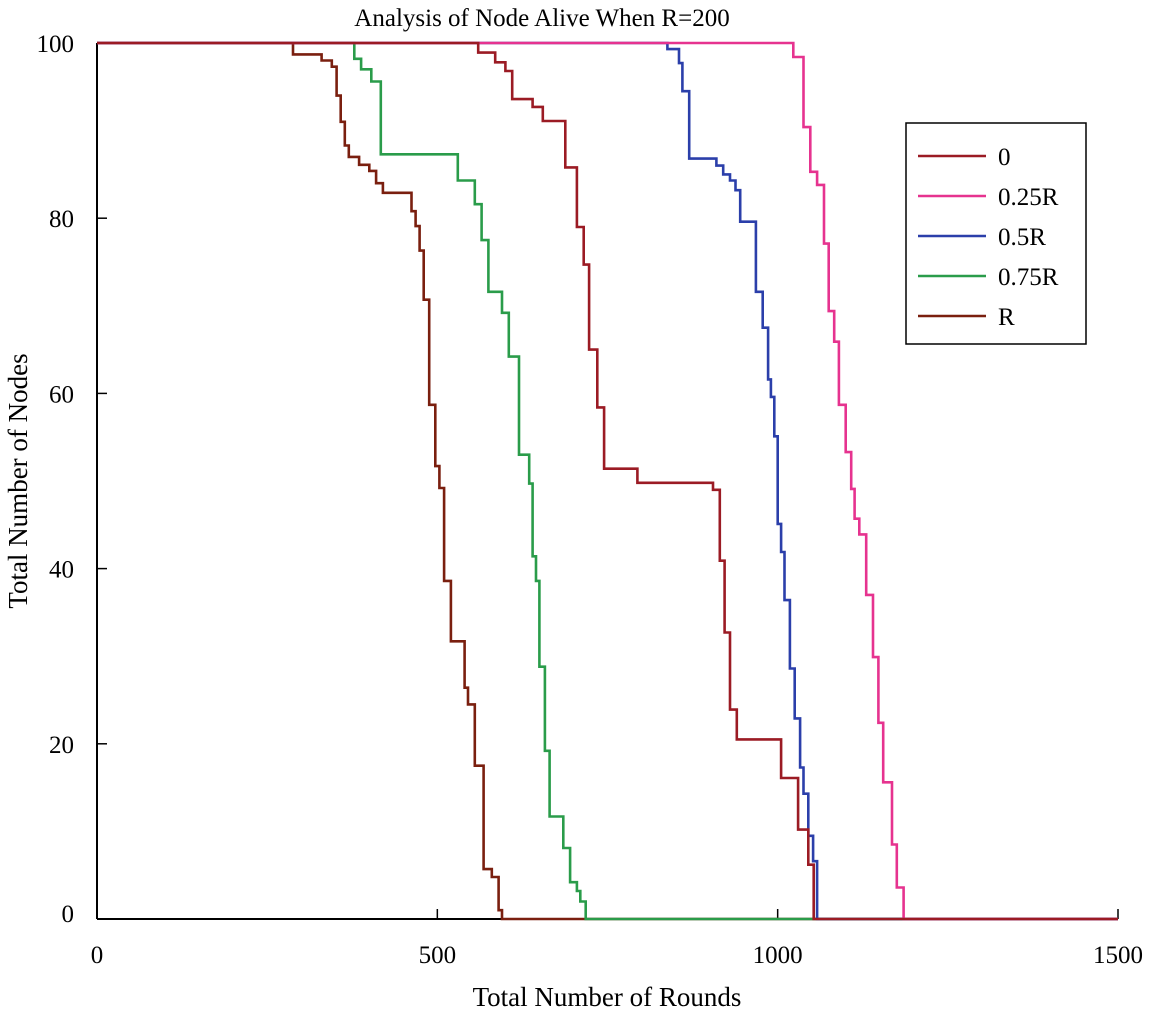 The height and width of the screenshot is (1012, 1155). What do you see at coordinates (541, 18) in the screenshot?
I see `chart-title: Analysis of Node Alive When R=200` at bounding box center [541, 18].